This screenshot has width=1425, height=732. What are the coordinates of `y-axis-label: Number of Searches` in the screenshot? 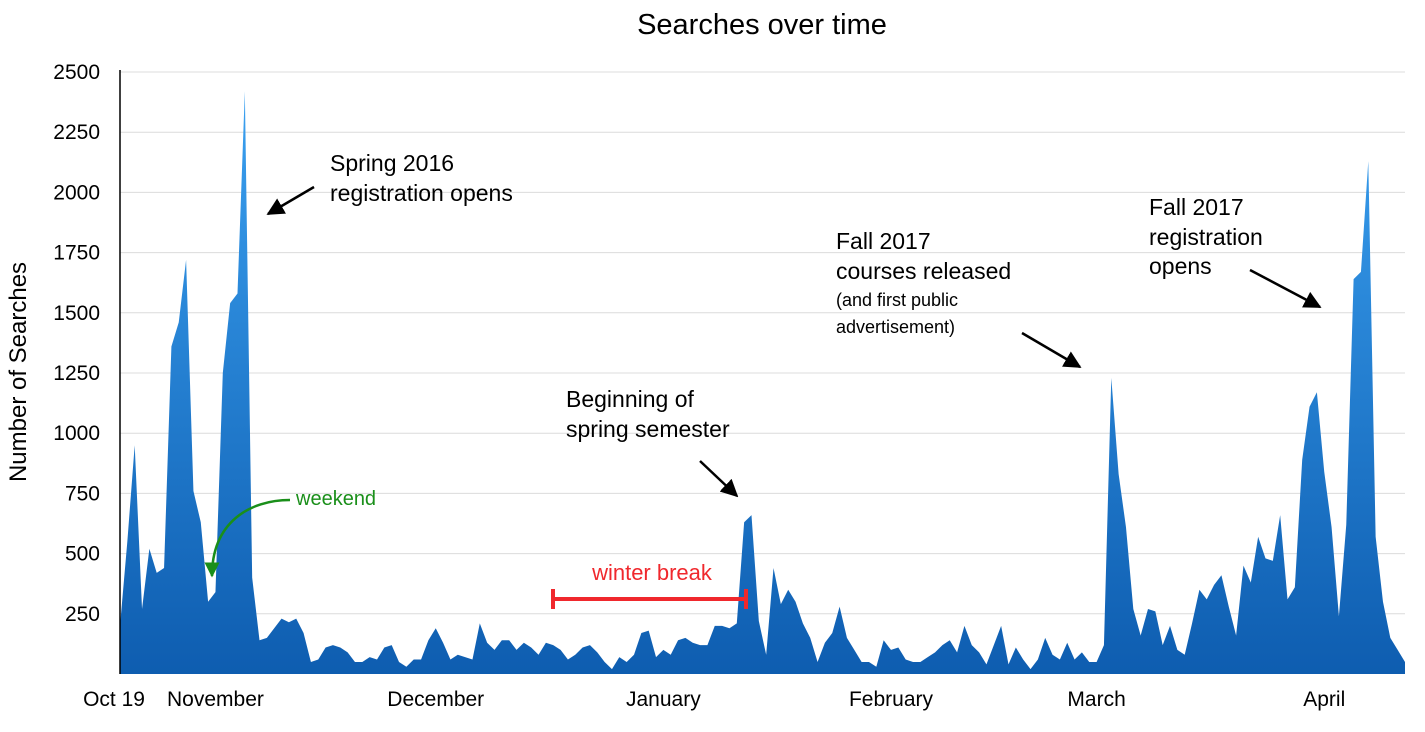 It's located at (18, 372).